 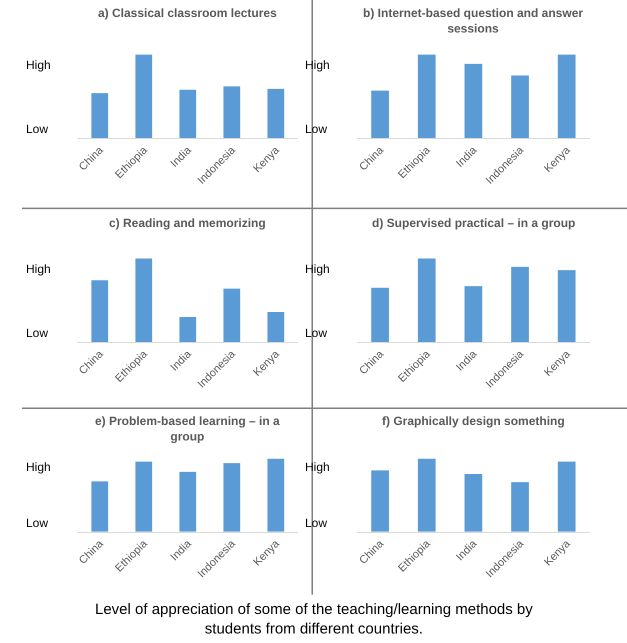 What do you see at coordinates (187, 429) in the screenshot?
I see `chart-title: e) Problem-based learning – in a group` at bounding box center [187, 429].